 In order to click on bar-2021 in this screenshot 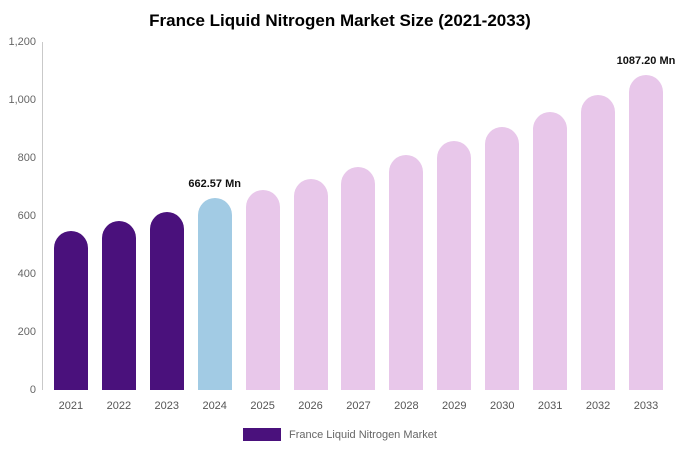, I will do `click(70, 310)`.